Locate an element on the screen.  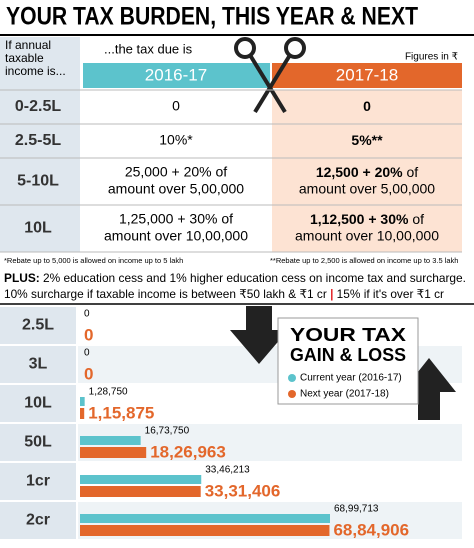
year1-label: 2016-17 is located at coordinates (176, 74).